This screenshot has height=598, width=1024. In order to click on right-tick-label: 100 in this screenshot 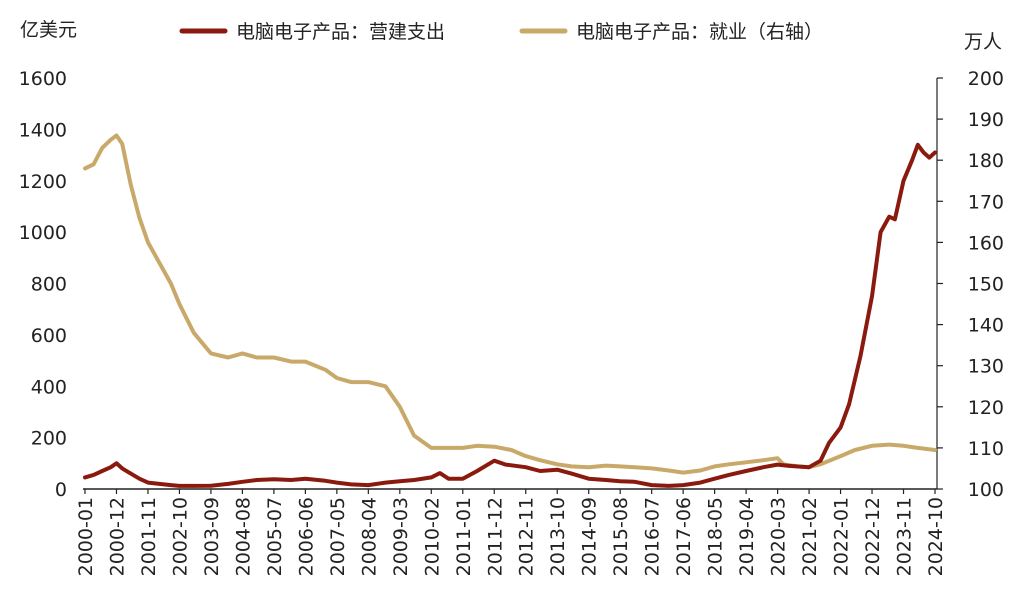, I will do `click(986, 490)`.